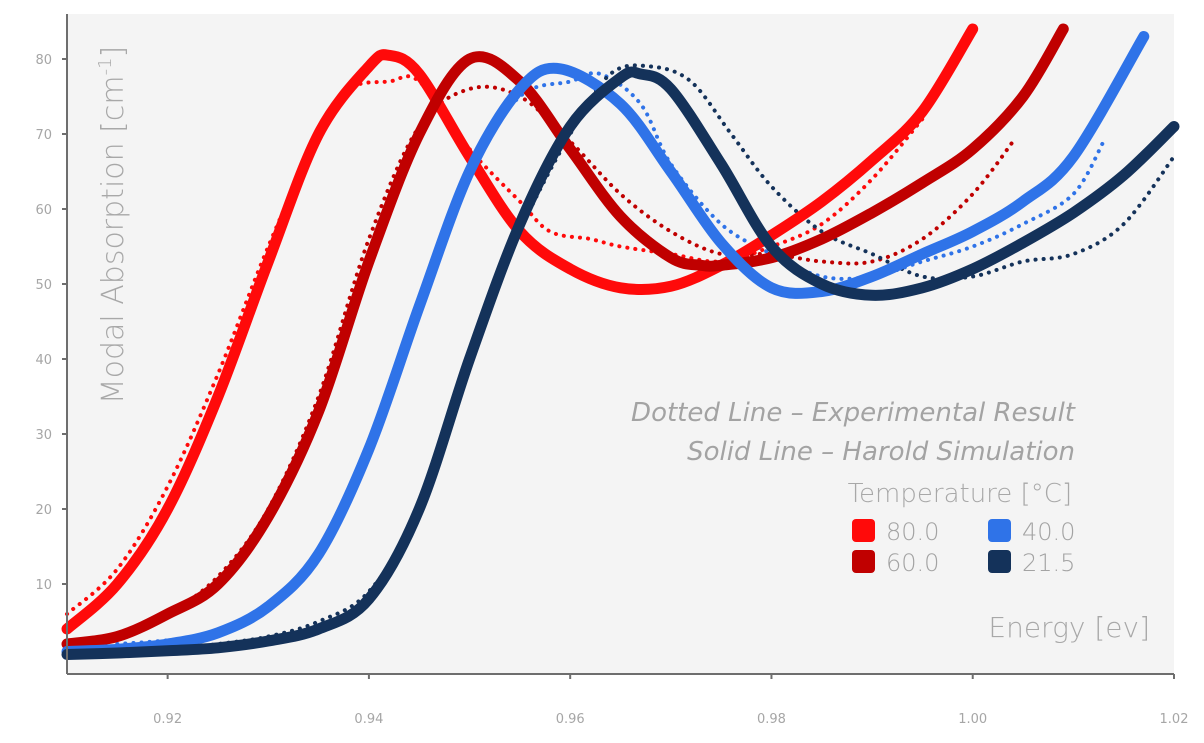  Describe the element at coordinates (972, 719) in the screenshot. I see `x-tick-label: 1.00` at that location.